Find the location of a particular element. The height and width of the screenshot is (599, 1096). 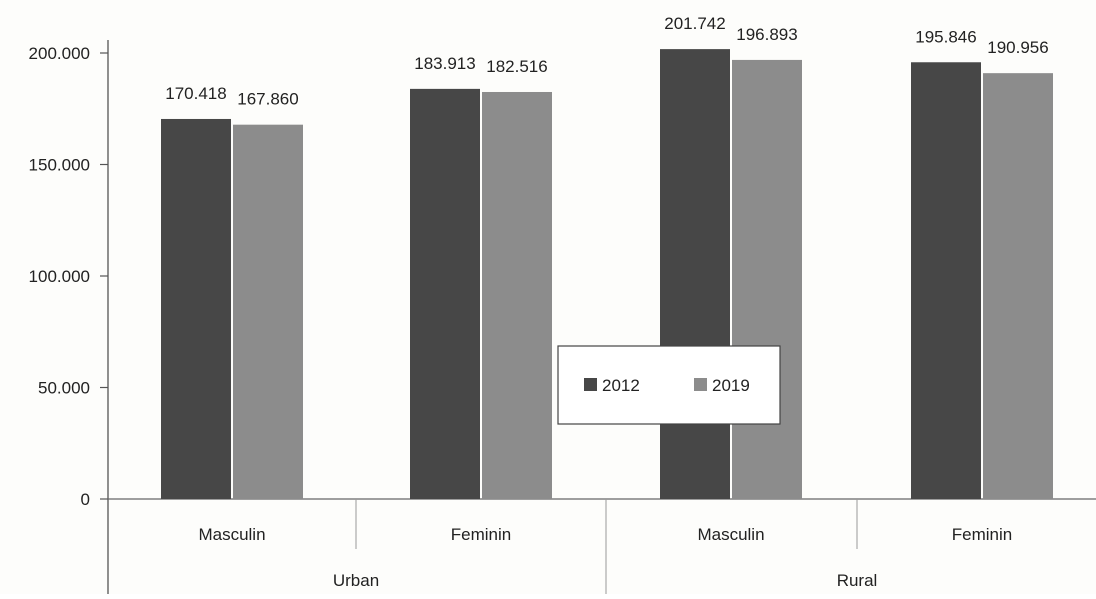

legend-swatch-2019 is located at coordinates (700, 384).